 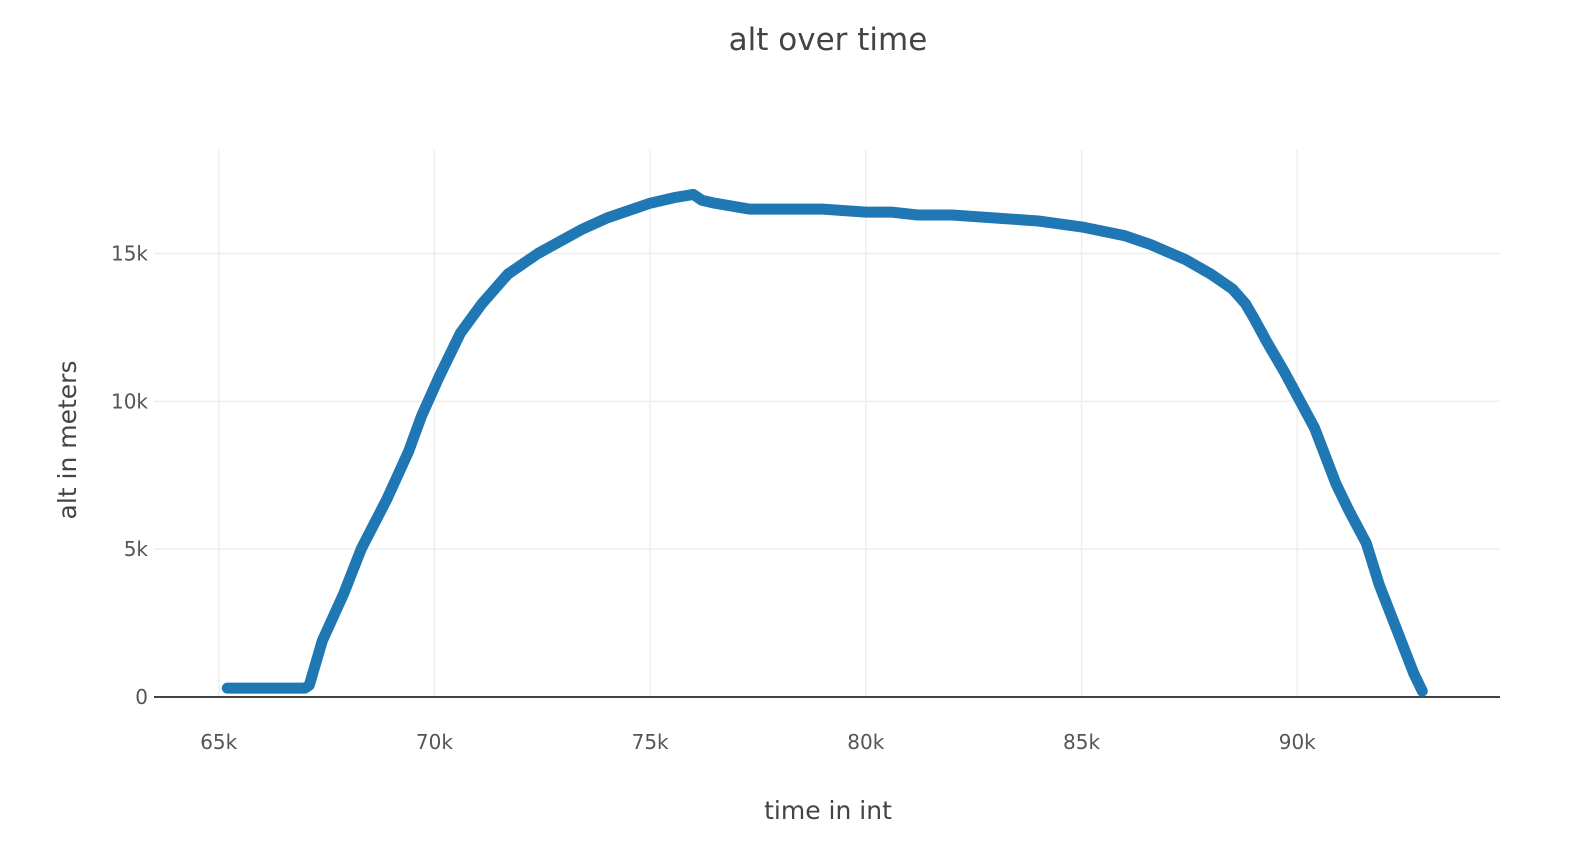 What do you see at coordinates (129, 401) in the screenshot?
I see `y-tick-label-2: 10k` at bounding box center [129, 401].